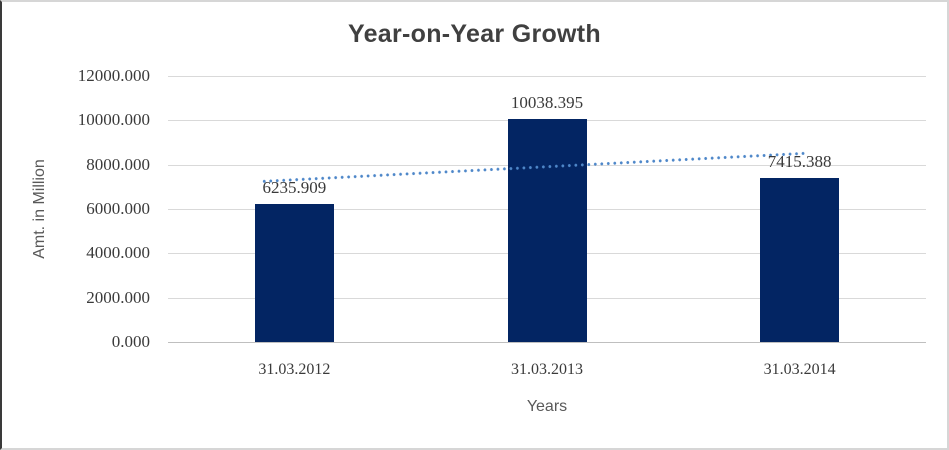 This screenshot has width=949, height=450. What do you see at coordinates (113, 75) in the screenshot?
I see `y-tick-label: 12000.000` at bounding box center [113, 75].